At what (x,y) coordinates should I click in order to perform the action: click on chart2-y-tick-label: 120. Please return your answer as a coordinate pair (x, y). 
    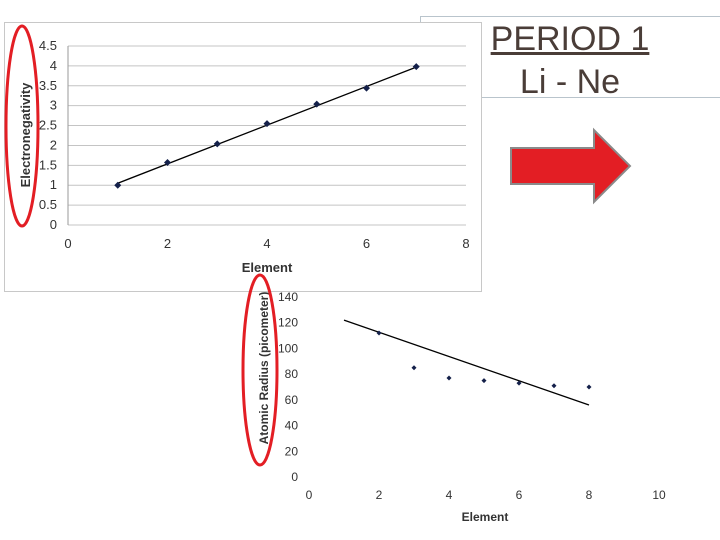
    Looking at the image, I should click on (288, 323).